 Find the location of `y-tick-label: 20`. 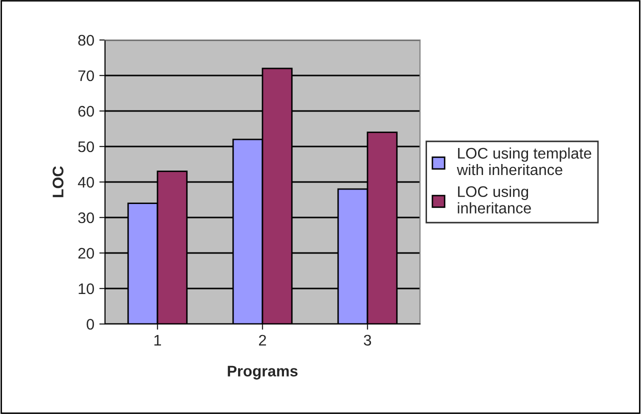

y-tick-label: 20 is located at coordinates (86, 253).